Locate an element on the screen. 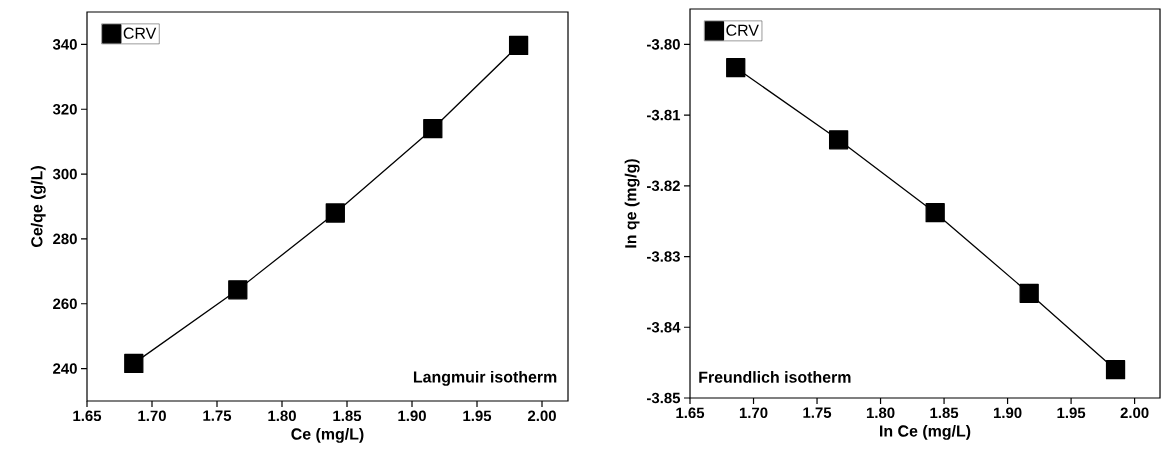 This screenshot has width=1169, height=476. y-tick-label: 300 is located at coordinates (64, 174).